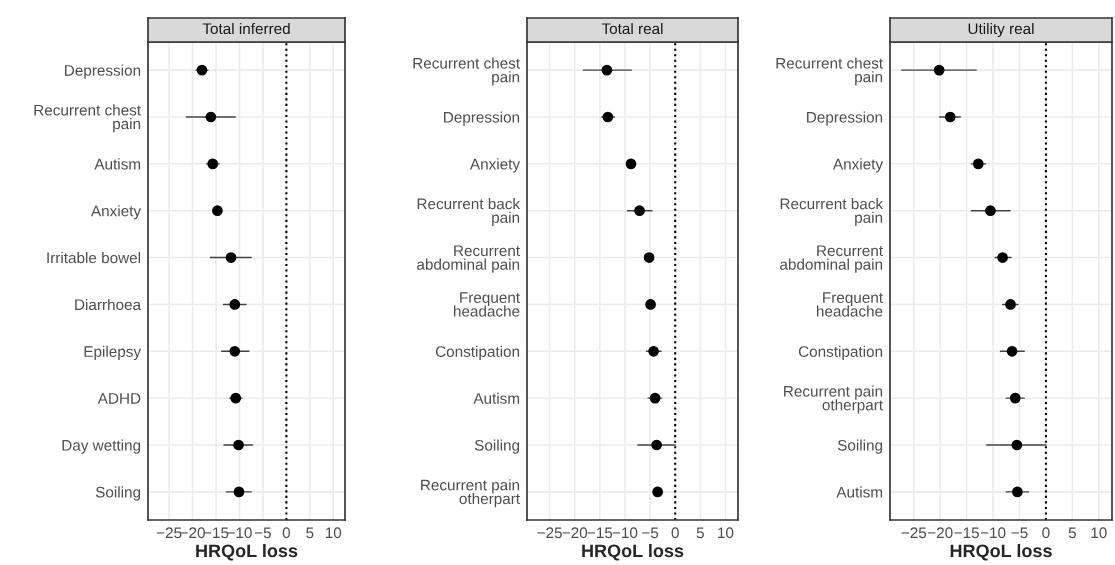 This screenshot has width=1115, height=565. Describe the element at coordinates (1001, 30) in the screenshot. I see `chart-title: Utility real` at that location.